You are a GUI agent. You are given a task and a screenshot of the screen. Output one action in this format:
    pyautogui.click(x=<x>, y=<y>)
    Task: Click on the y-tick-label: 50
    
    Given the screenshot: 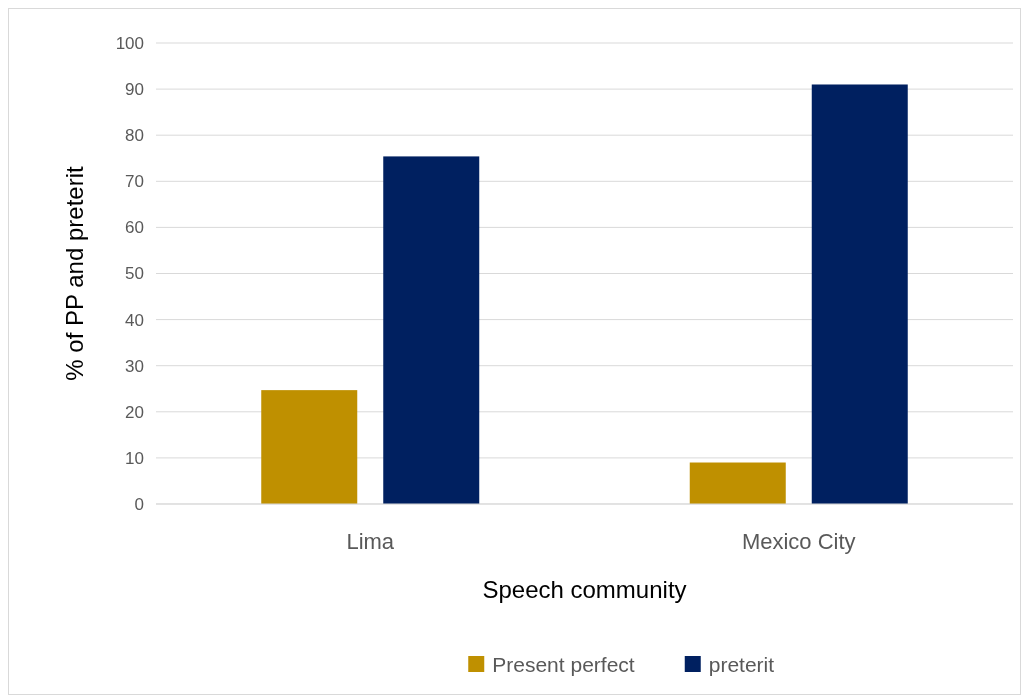 What is the action you would take?
    pyautogui.click(x=134, y=274)
    